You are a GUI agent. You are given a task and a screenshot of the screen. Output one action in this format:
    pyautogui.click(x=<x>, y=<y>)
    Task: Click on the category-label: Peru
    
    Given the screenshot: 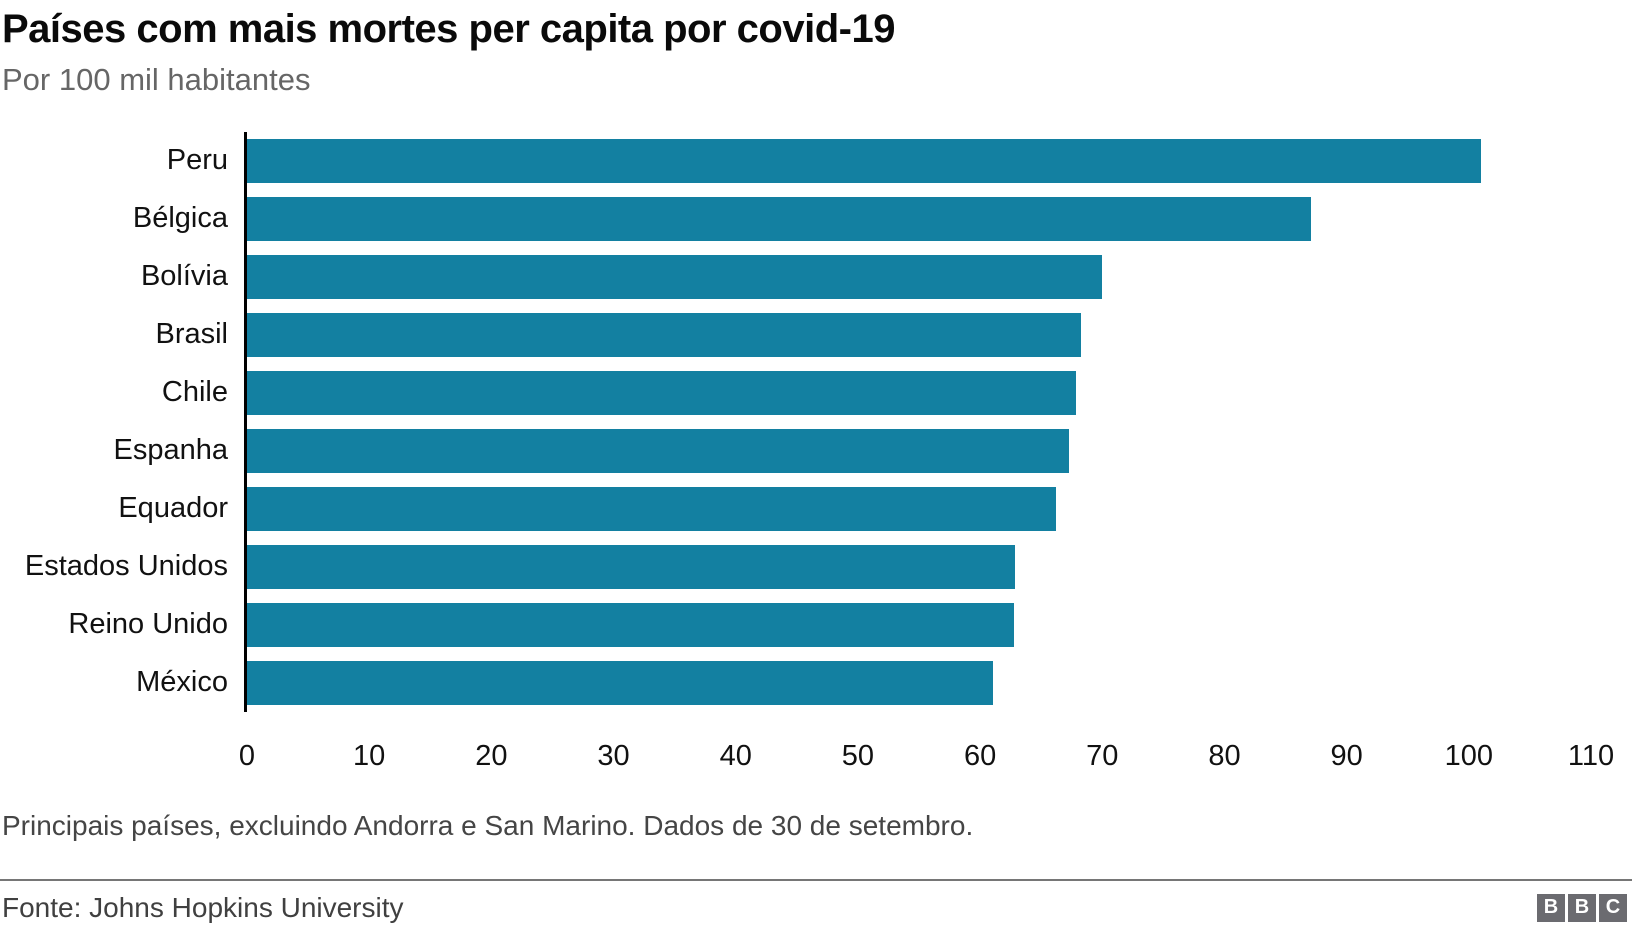 What is the action you would take?
    pyautogui.click(x=197, y=160)
    